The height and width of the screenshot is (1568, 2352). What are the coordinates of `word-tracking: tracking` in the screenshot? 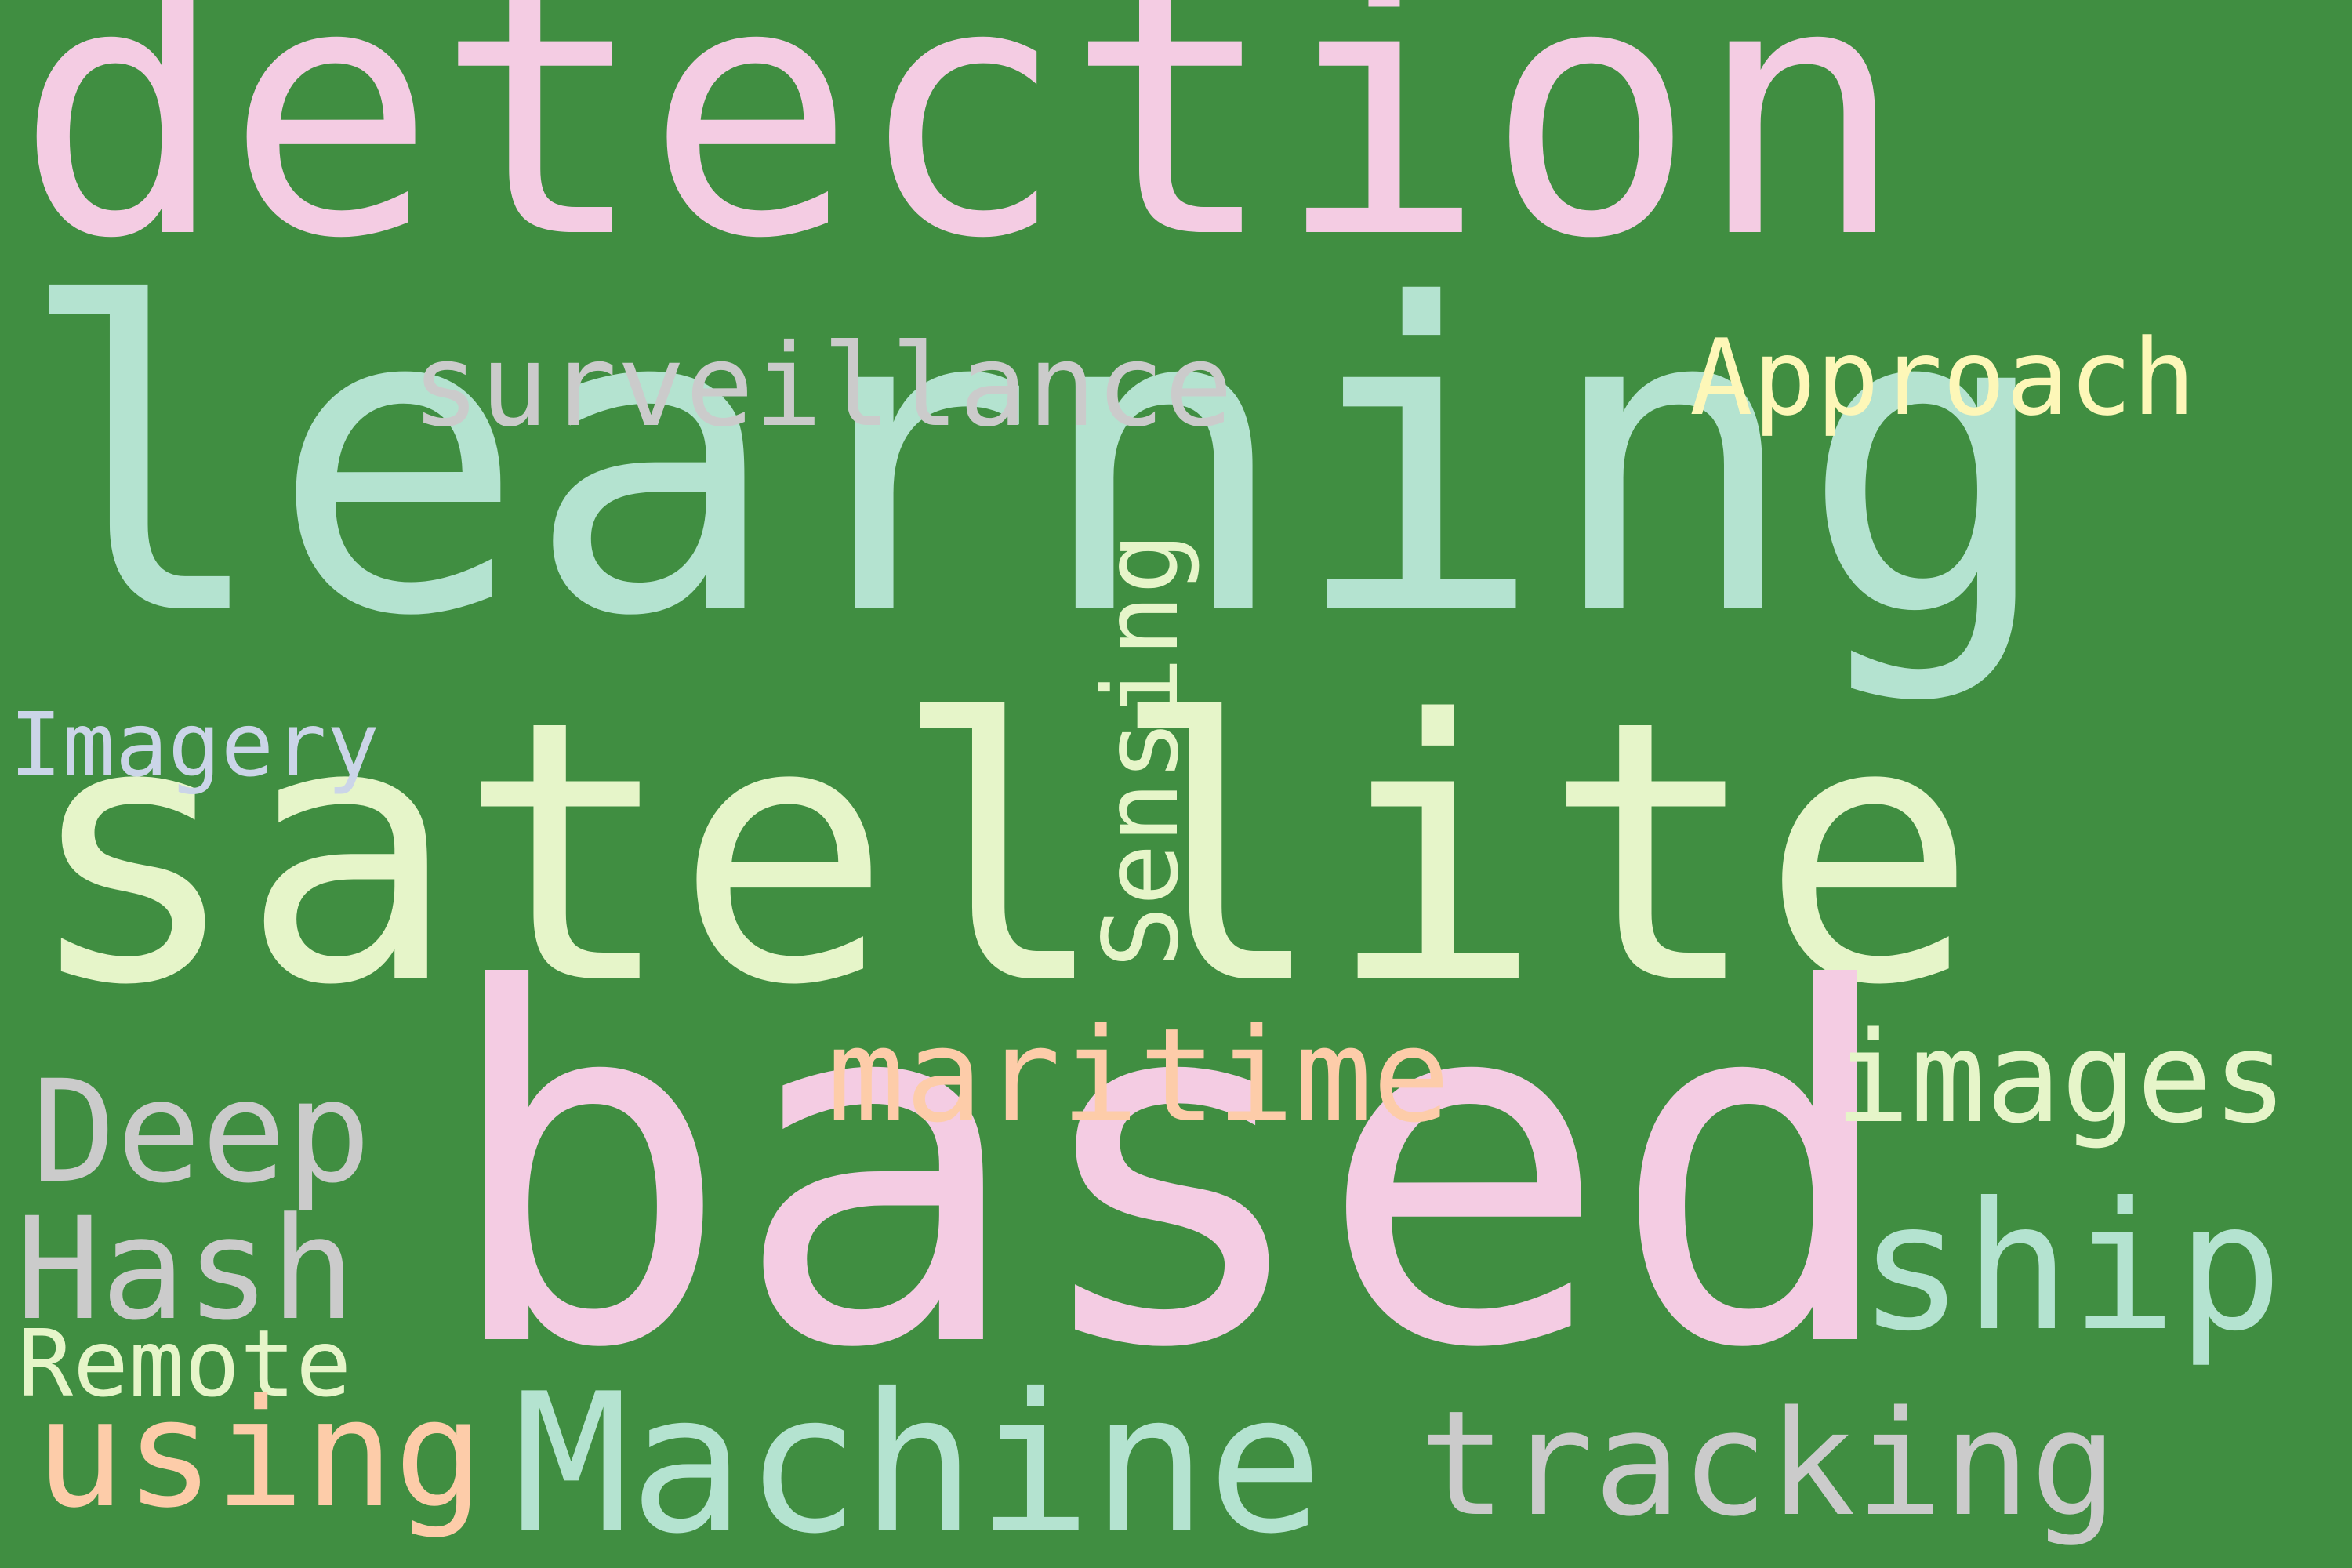 It's located at (1768, 1463).